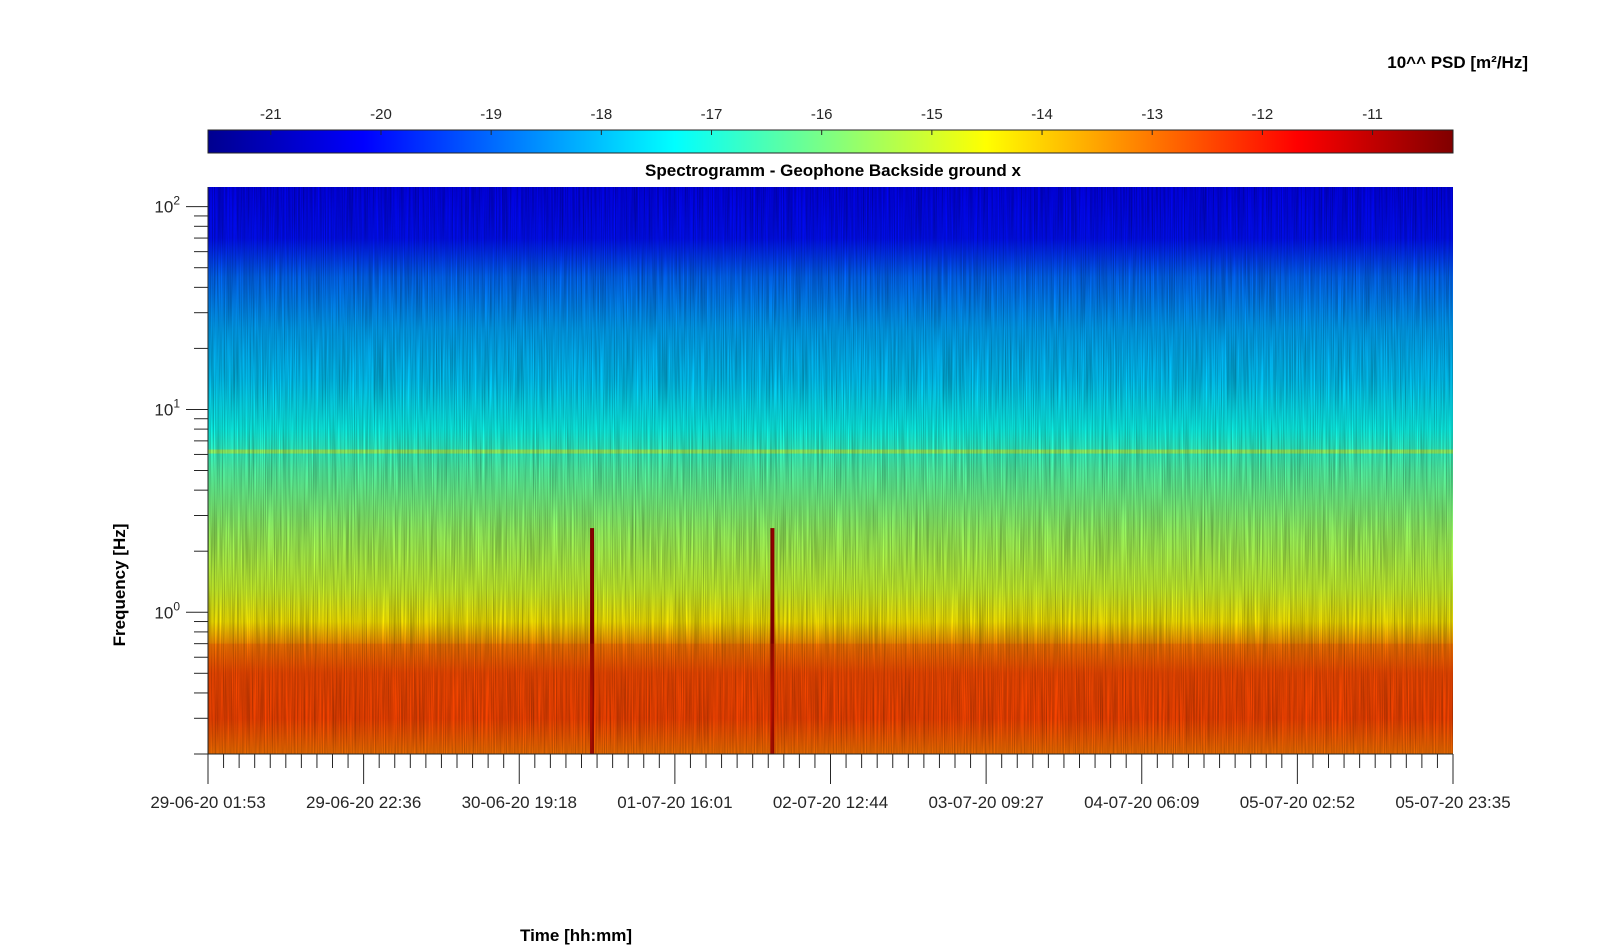 The image size is (1600, 946). I want to click on y-tick-label: 10⁰, so click(167, 610).